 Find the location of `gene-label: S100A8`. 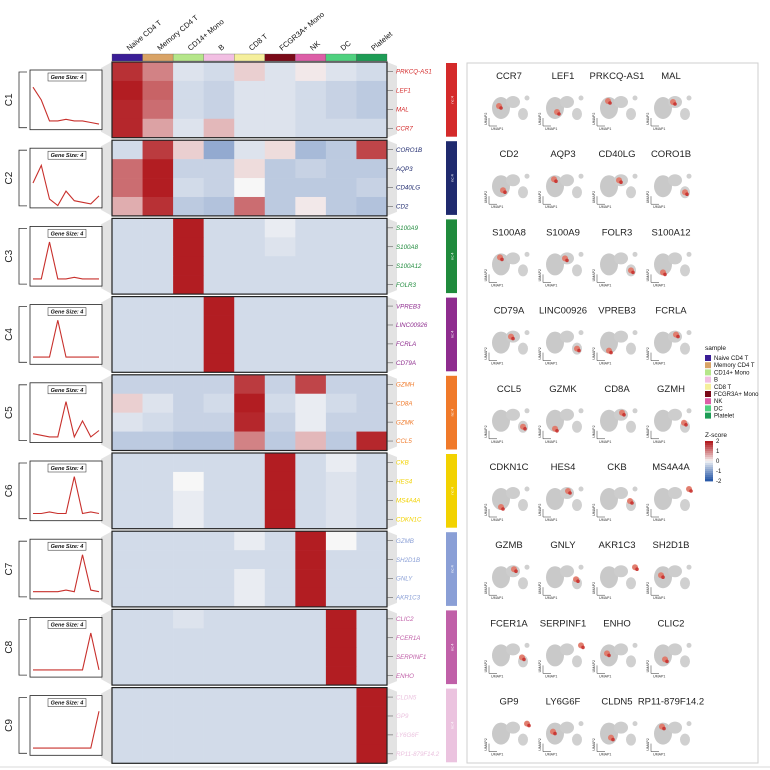

gene-label: S100A8 is located at coordinates (407, 247).